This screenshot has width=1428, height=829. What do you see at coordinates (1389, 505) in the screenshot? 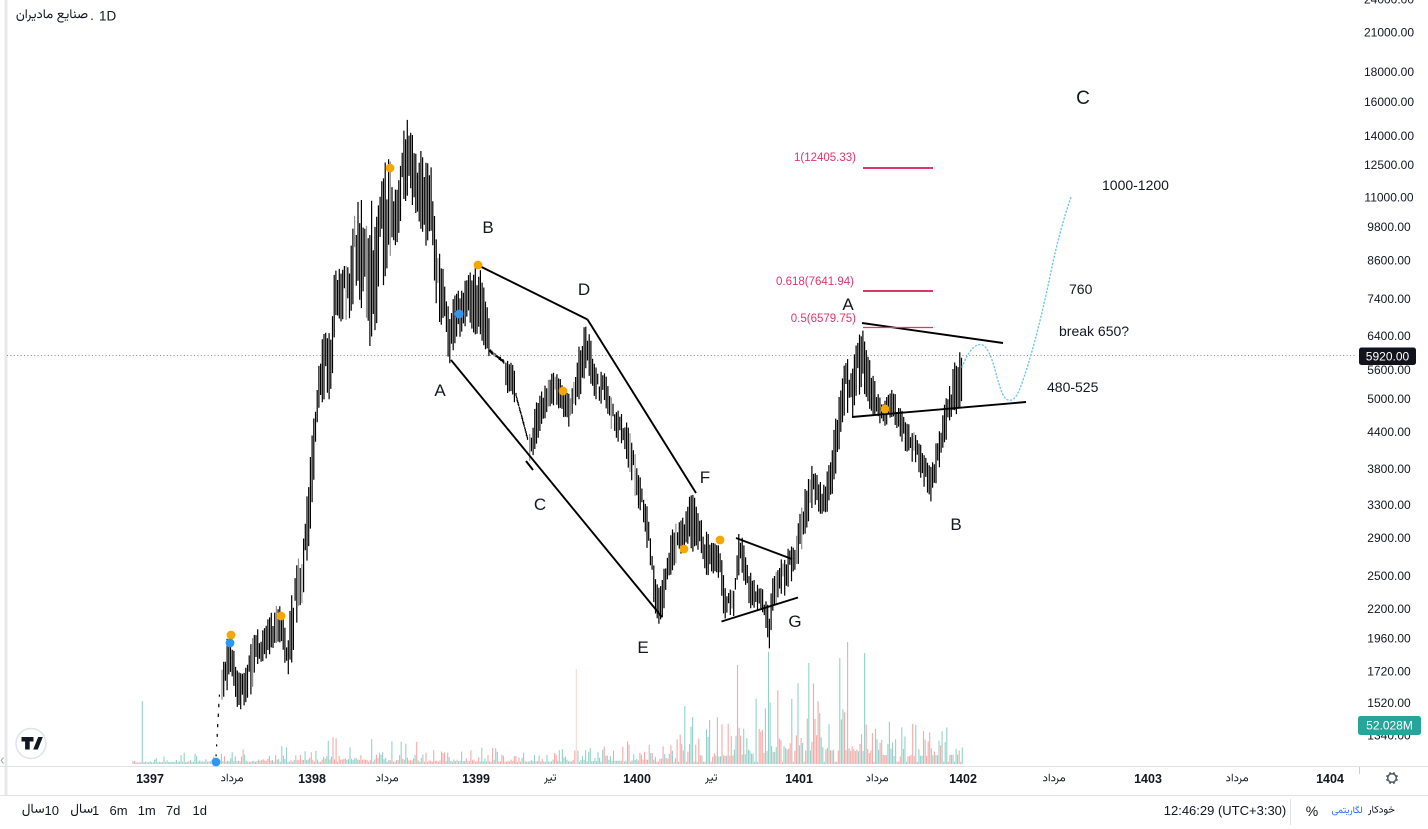
I see `svg-text: 3300.00` at bounding box center [1389, 505].